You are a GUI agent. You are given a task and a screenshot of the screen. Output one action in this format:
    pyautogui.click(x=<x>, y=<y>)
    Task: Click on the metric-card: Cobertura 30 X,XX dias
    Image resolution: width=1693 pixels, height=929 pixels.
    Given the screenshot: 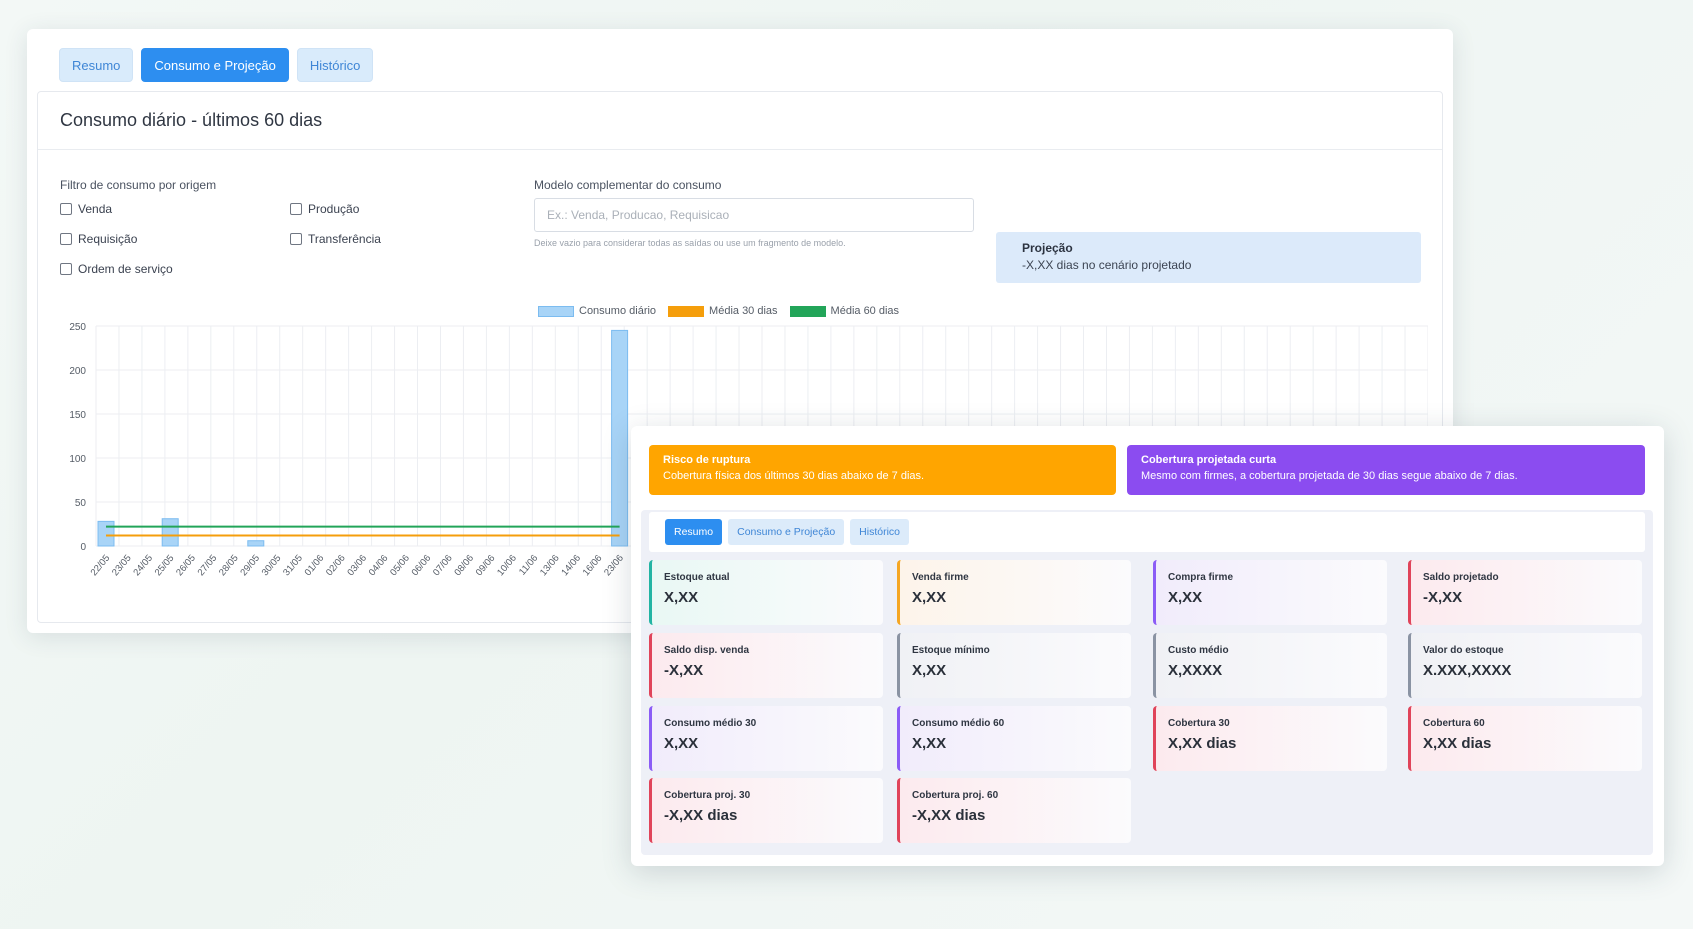 What is the action you would take?
    pyautogui.click(x=1270, y=738)
    